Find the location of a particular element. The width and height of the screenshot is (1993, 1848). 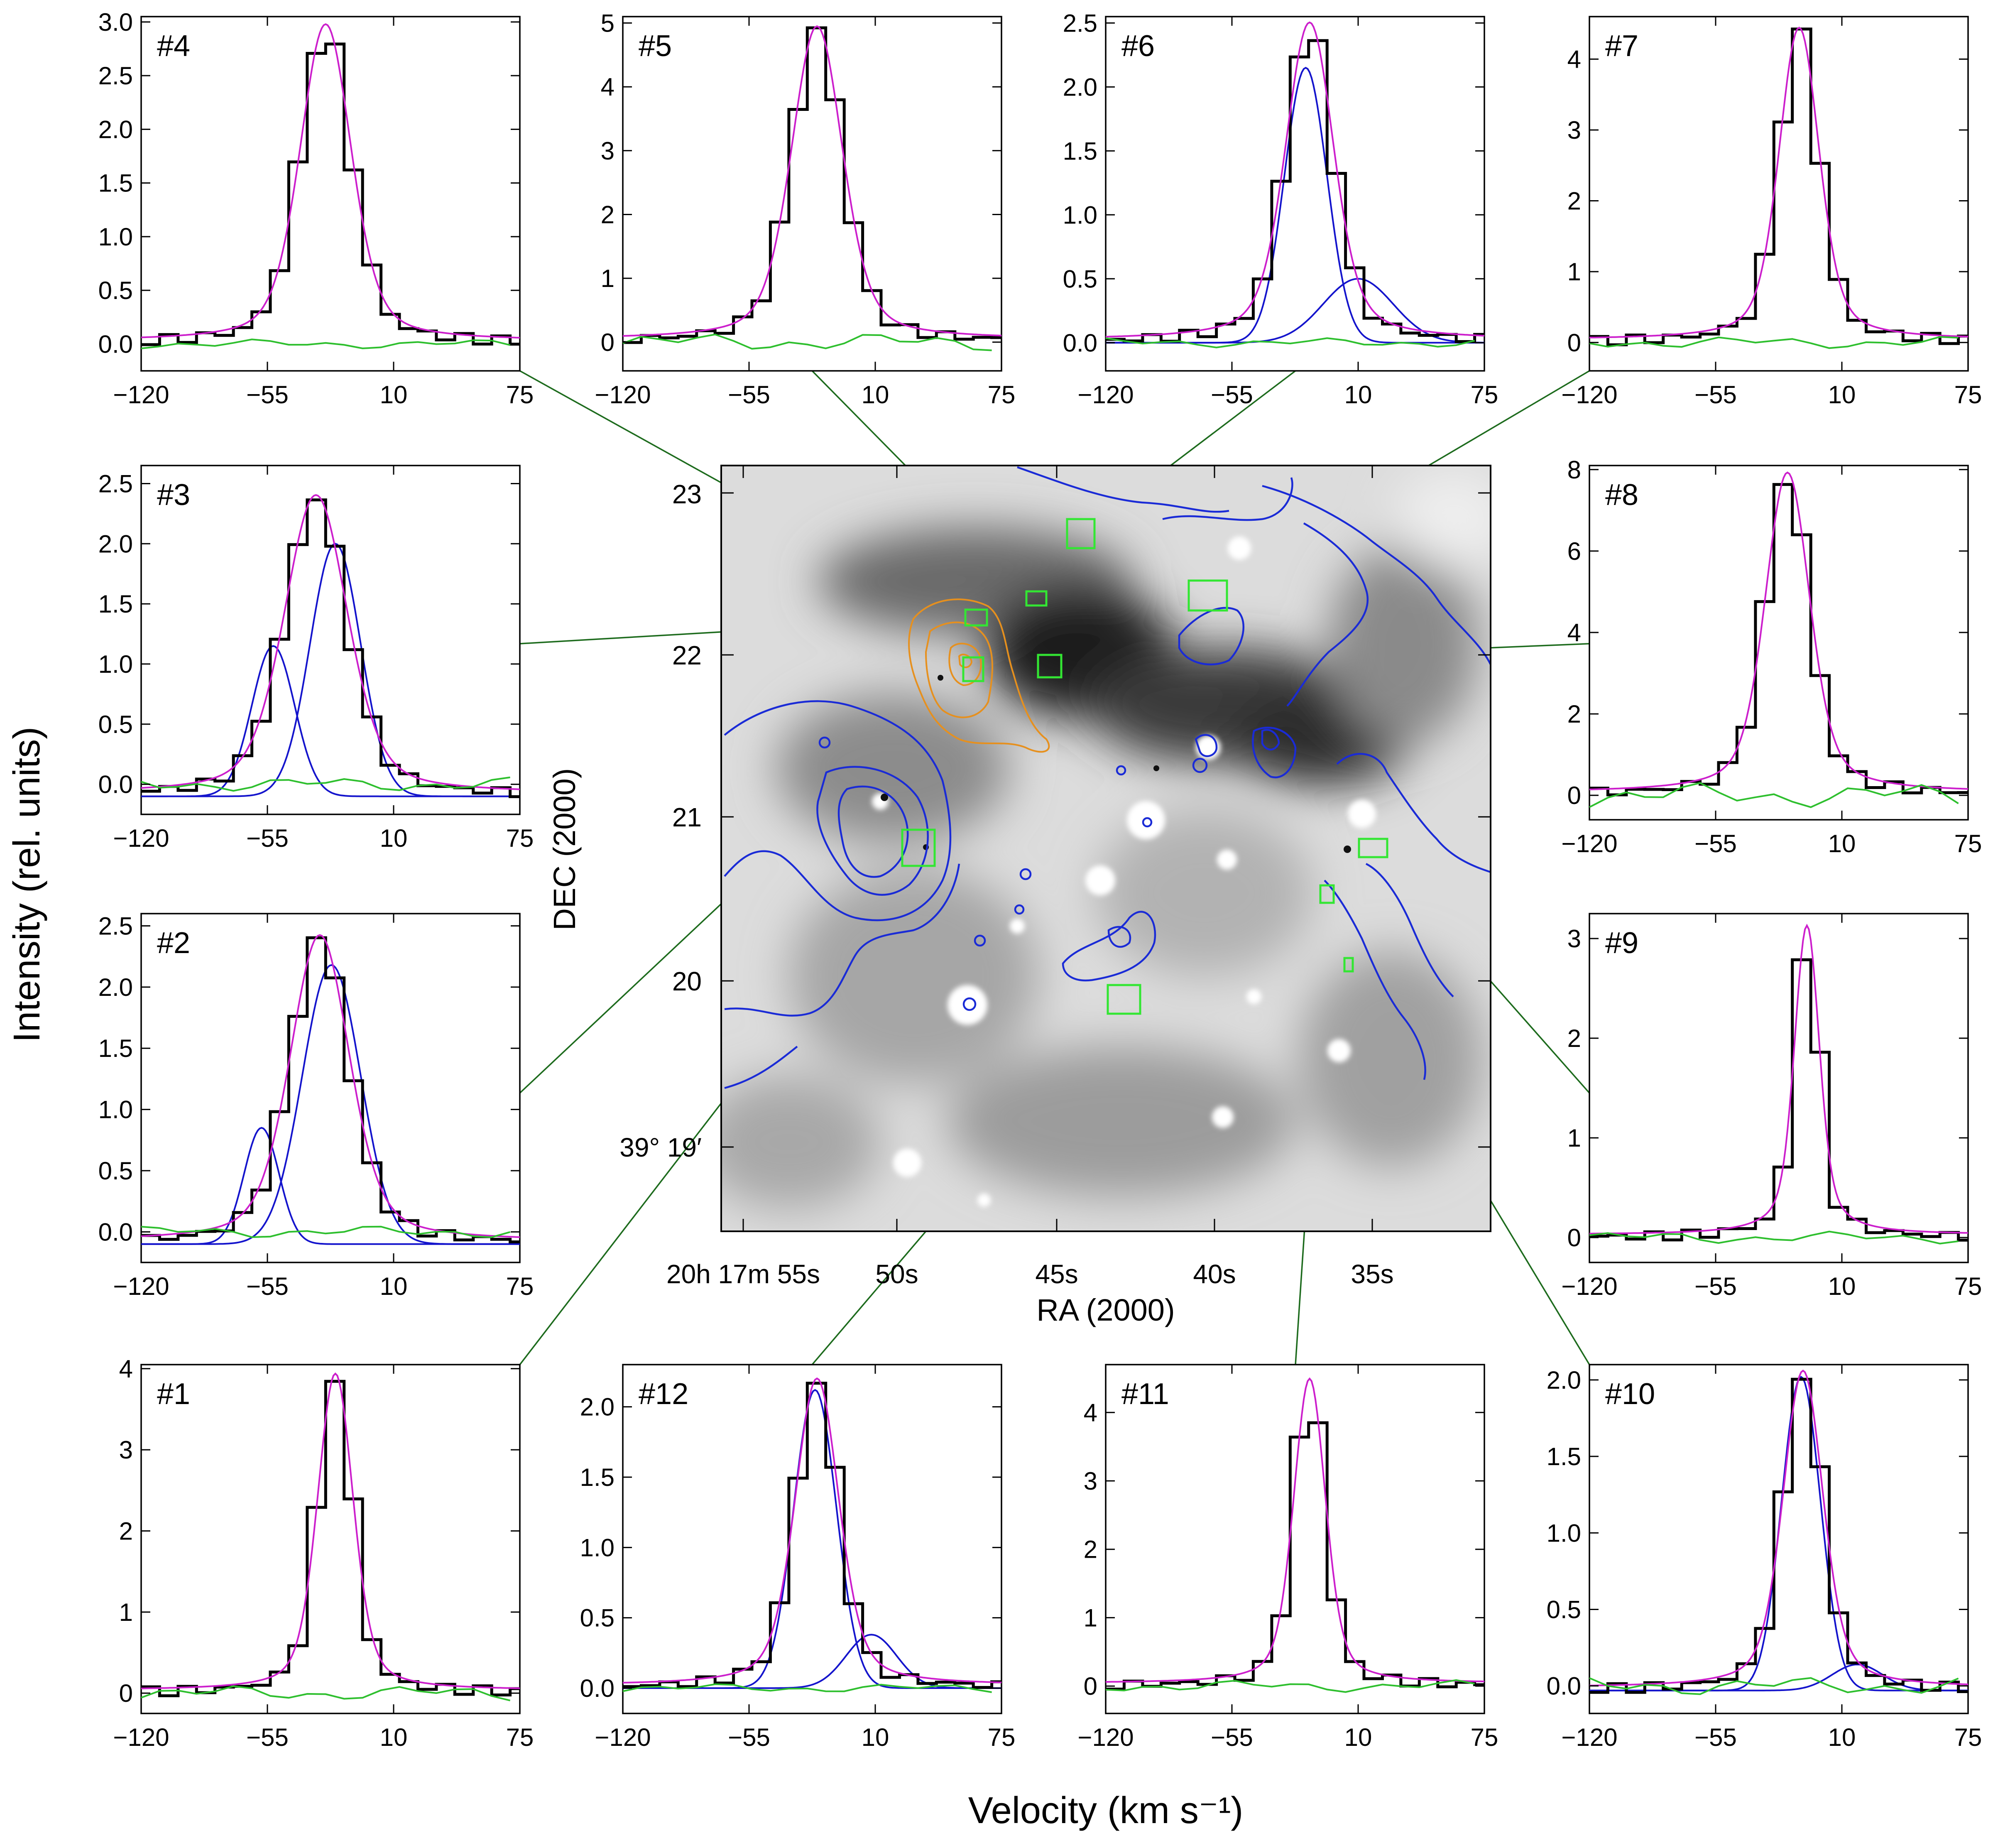

panel-label: #9 is located at coordinates (1621, 943).